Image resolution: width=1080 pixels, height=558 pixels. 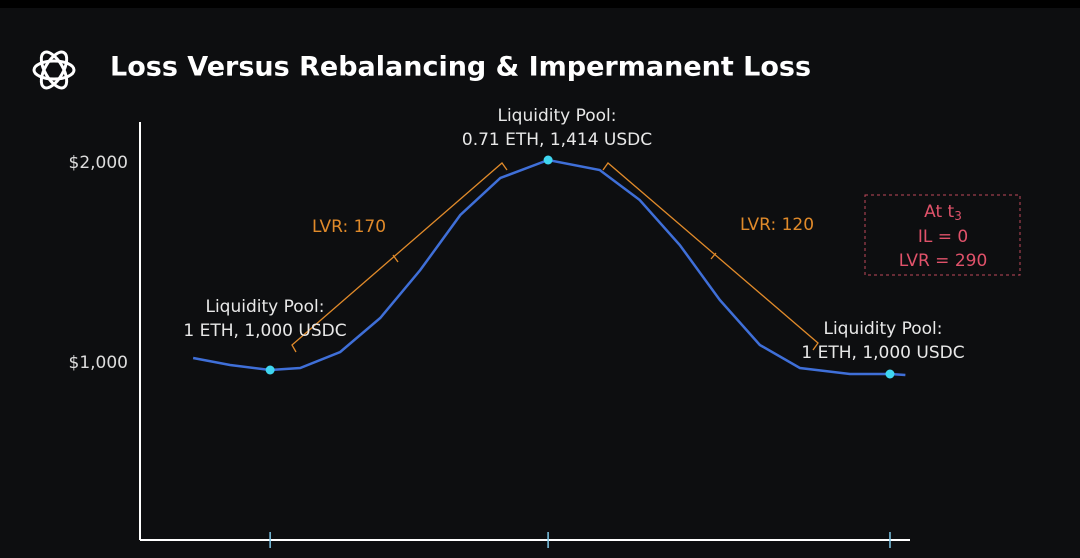 What do you see at coordinates (557, 140) in the screenshot?
I see `pool-label: 0.71 ETH, 1,414 USDC` at bounding box center [557, 140].